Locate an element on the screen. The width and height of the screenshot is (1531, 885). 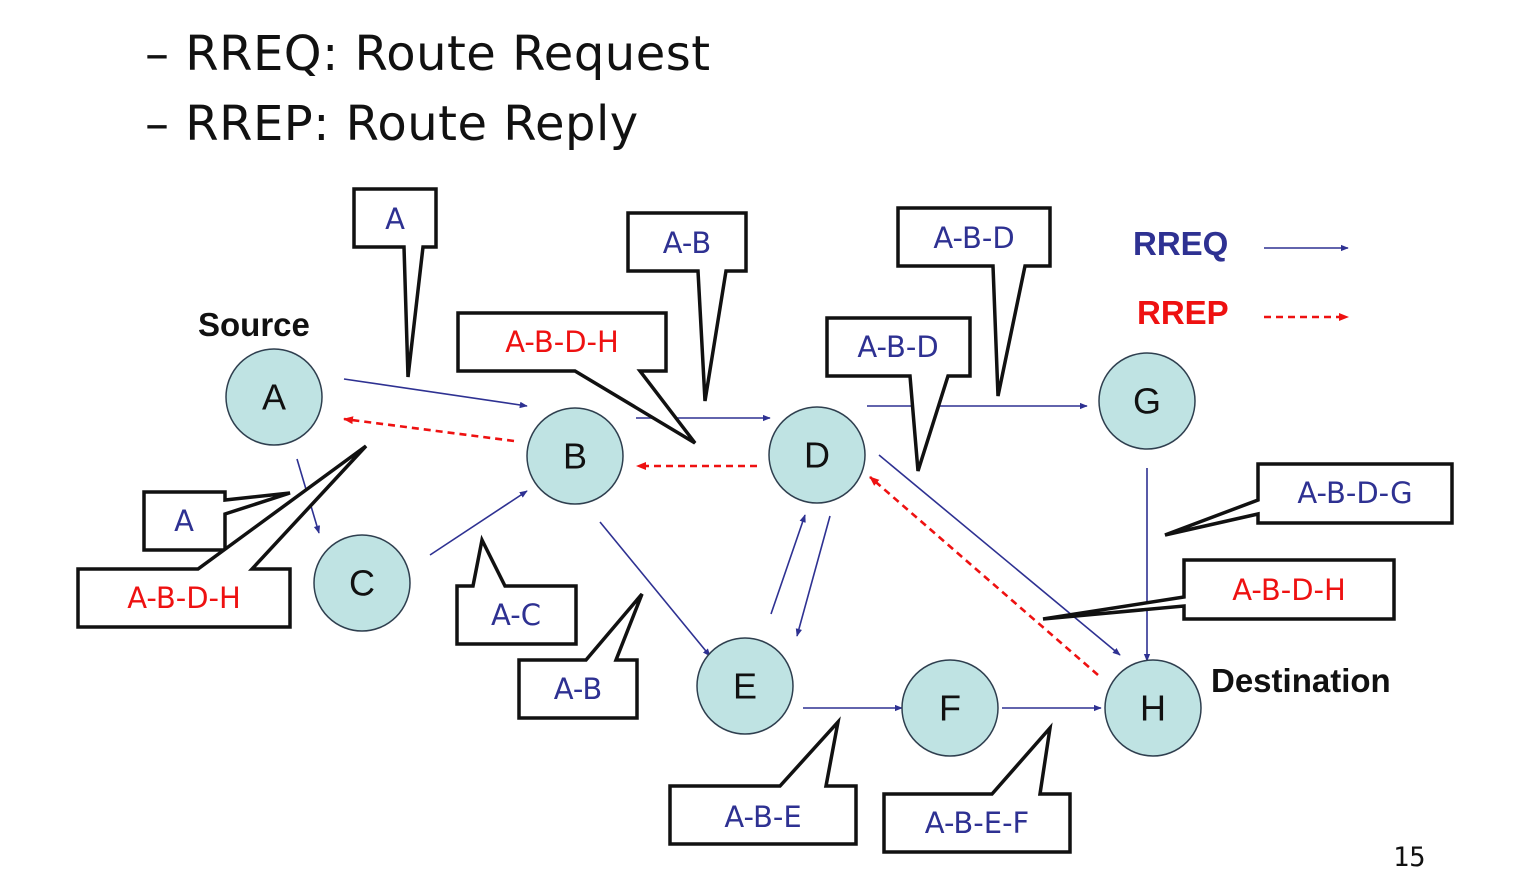
callout-text: A-B-E-F is located at coordinates (977, 823).